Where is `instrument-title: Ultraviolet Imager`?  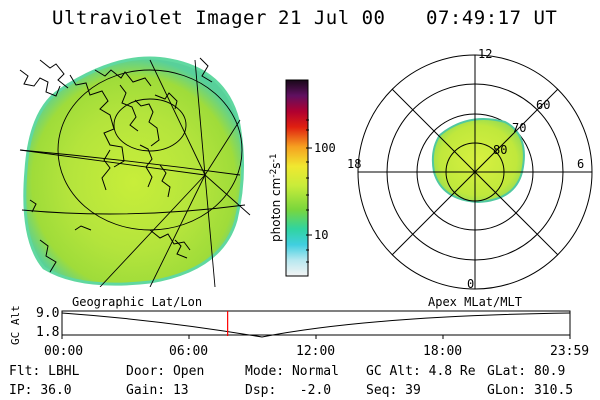
instrument-title: Ultraviolet Imager is located at coordinates (159, 18).